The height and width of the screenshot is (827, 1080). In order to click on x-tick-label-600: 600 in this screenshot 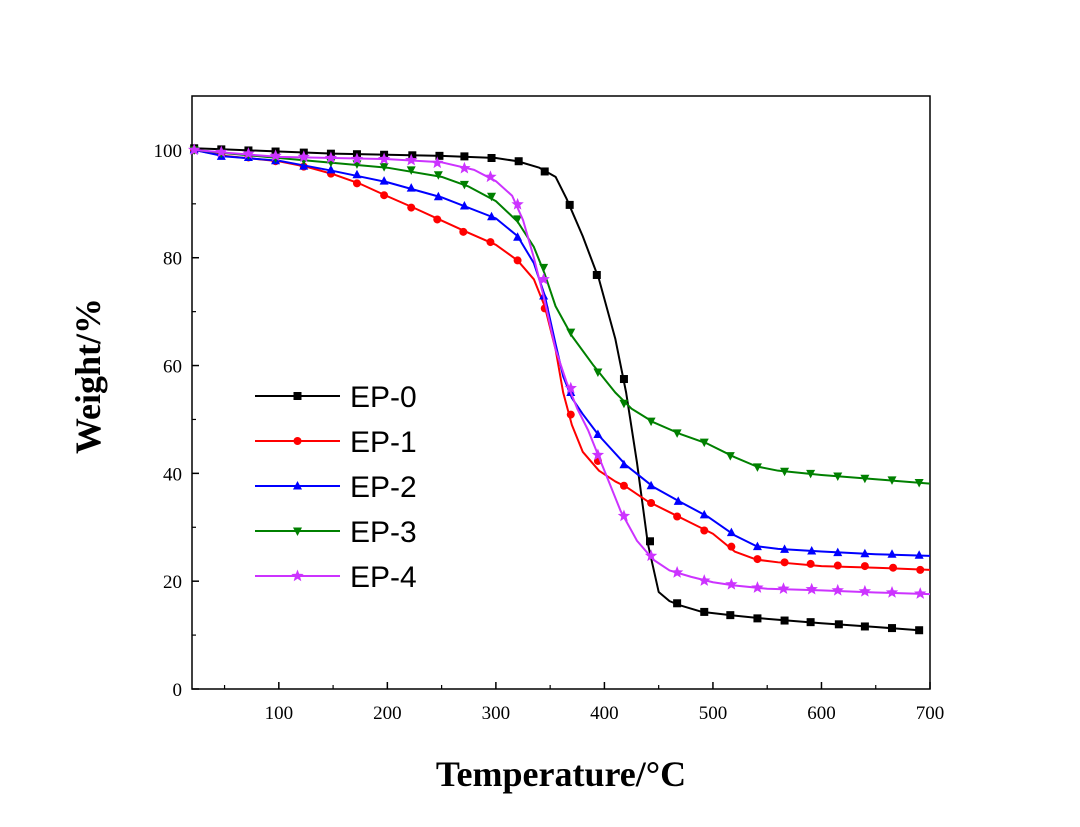, I will do `click(821, 713)`.